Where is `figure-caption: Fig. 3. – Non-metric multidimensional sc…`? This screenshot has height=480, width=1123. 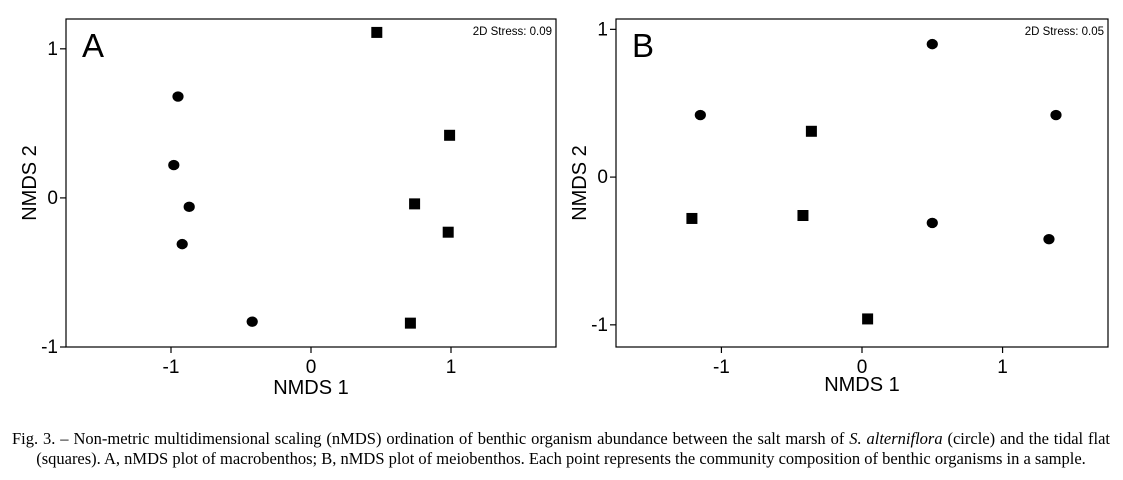 figure-caption: Fig. 3. – Non-metric multidimensional sc… is located at coordinates (561, 449).